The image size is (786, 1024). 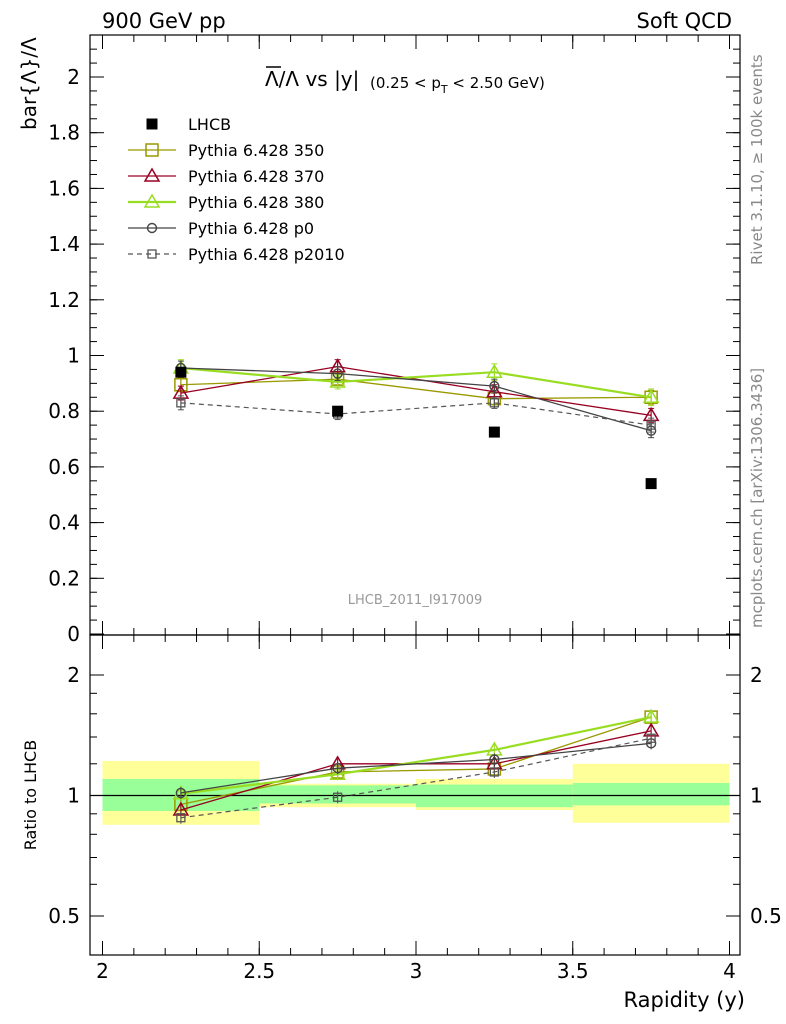 I want to click on legend-entry: Pythia 6.428 p0, so click(x=221, y=228).